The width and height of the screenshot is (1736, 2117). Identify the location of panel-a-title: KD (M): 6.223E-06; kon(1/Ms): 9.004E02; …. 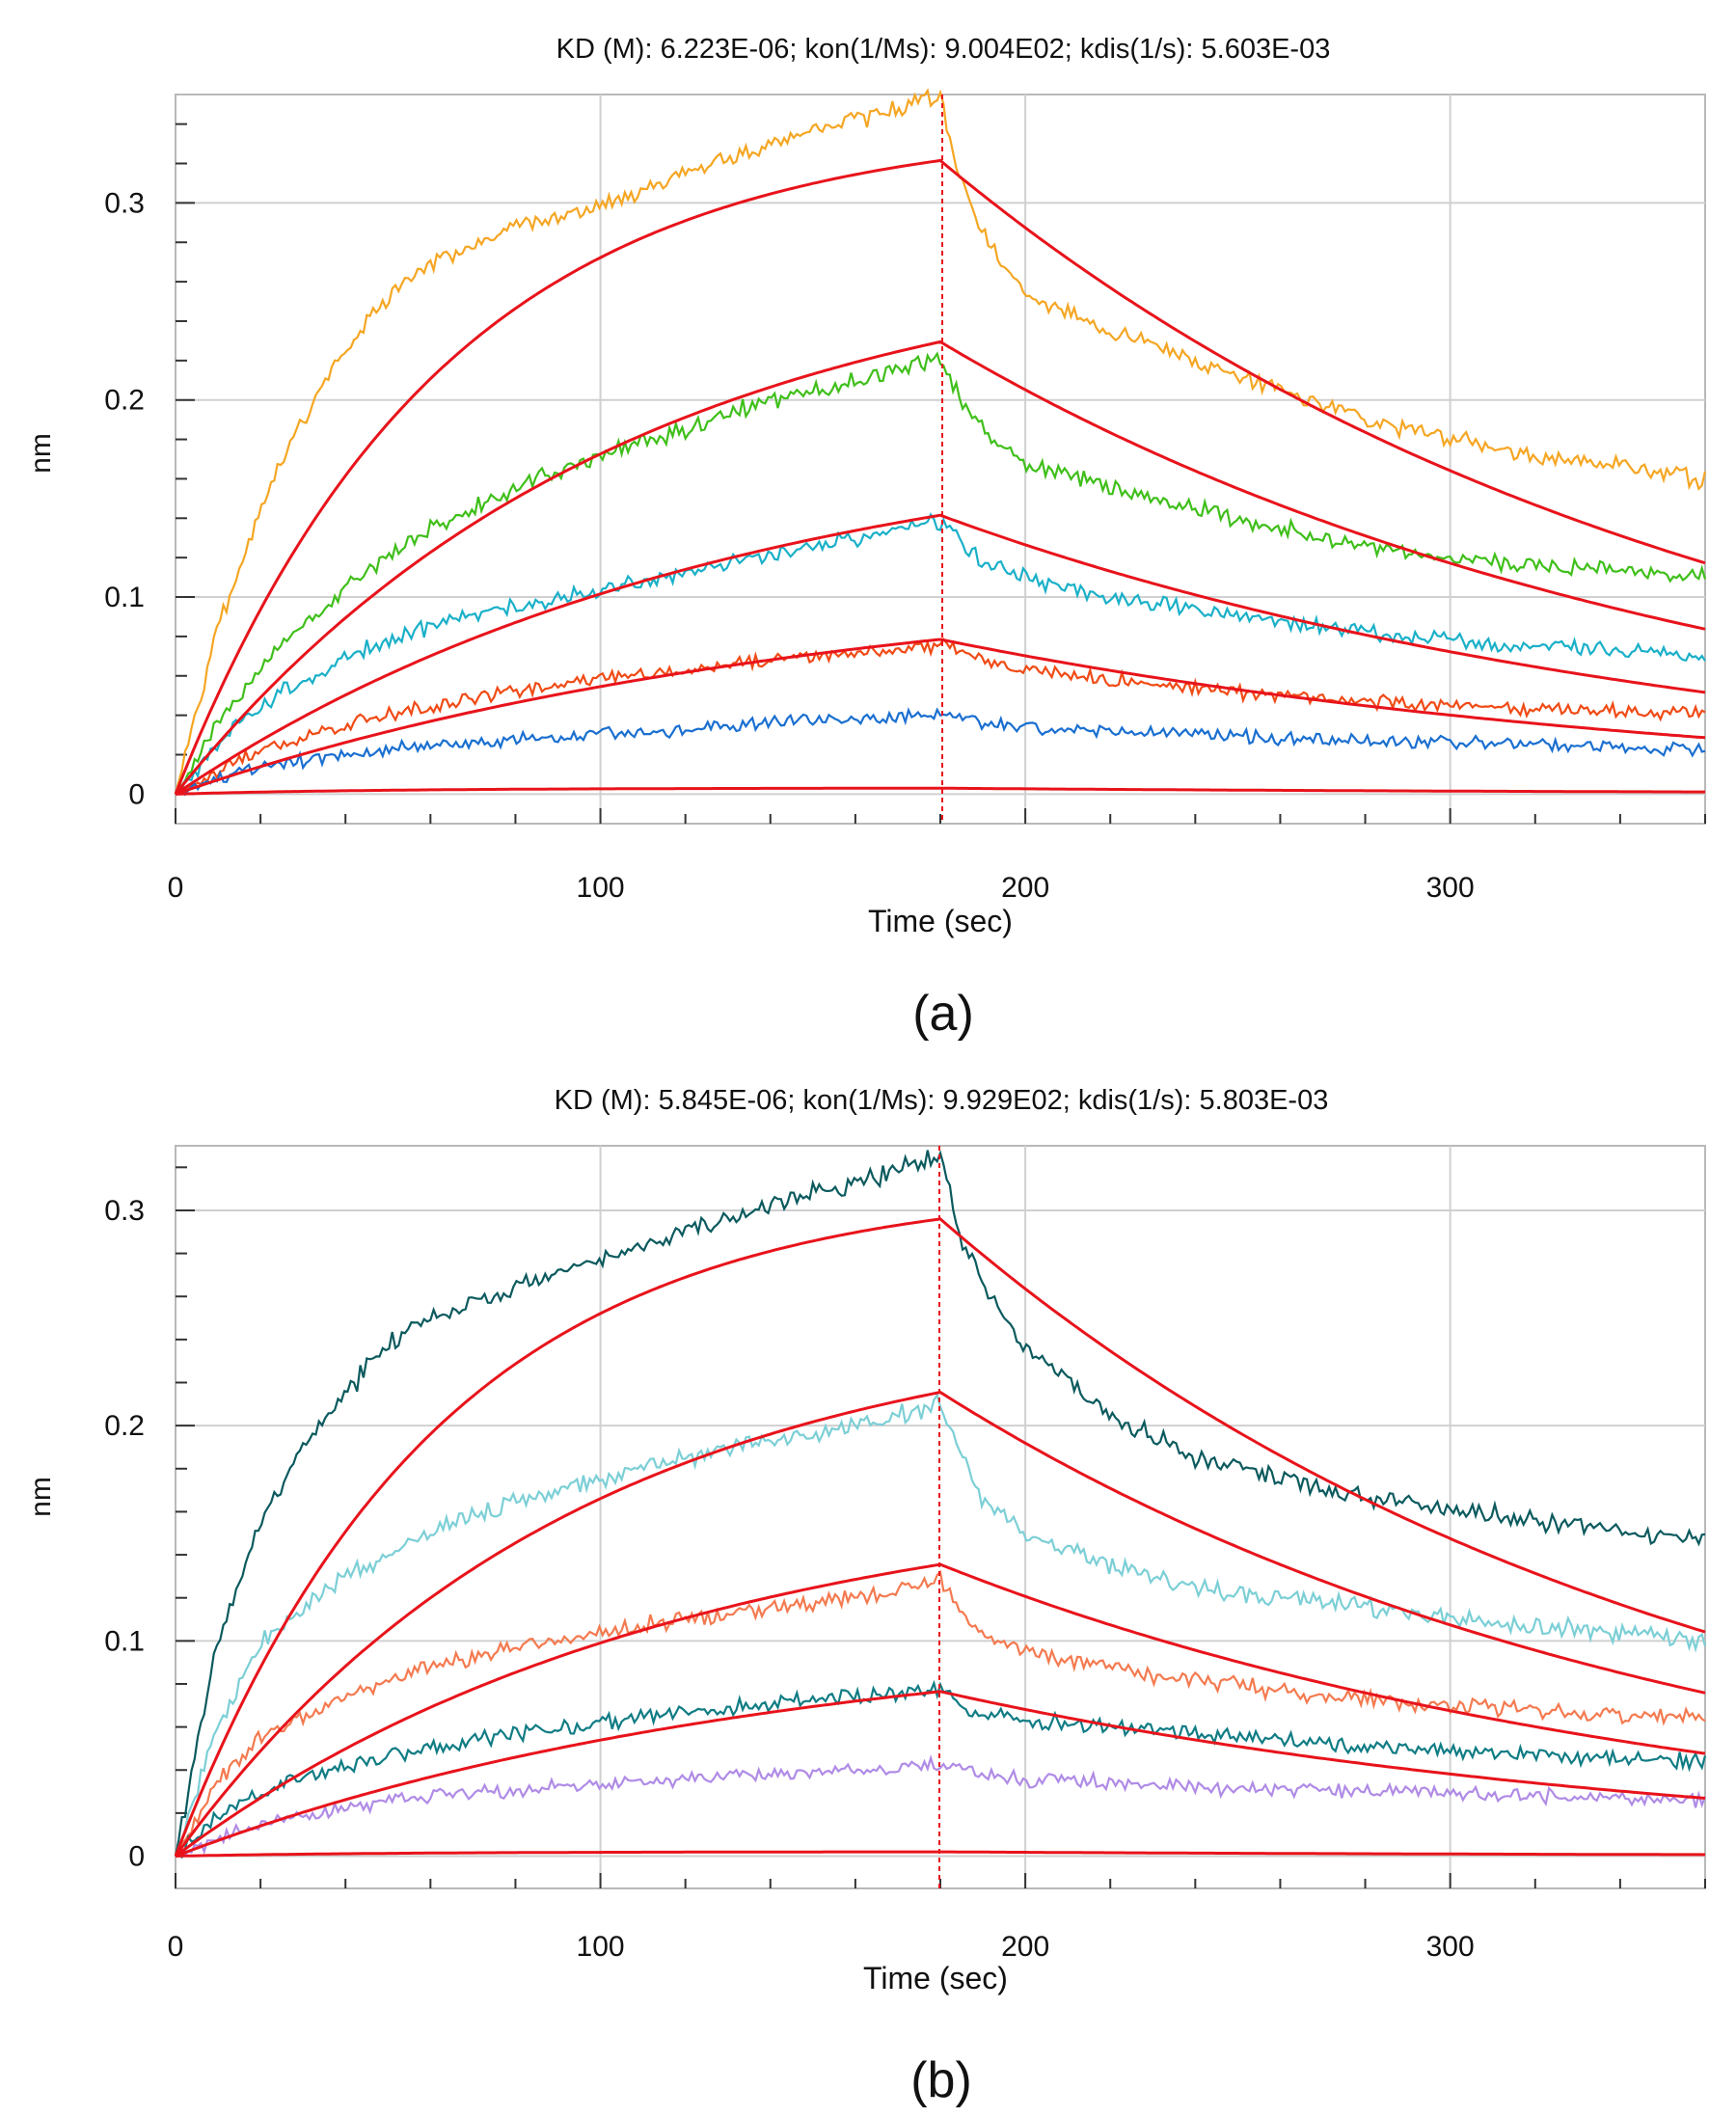
(943, 49).